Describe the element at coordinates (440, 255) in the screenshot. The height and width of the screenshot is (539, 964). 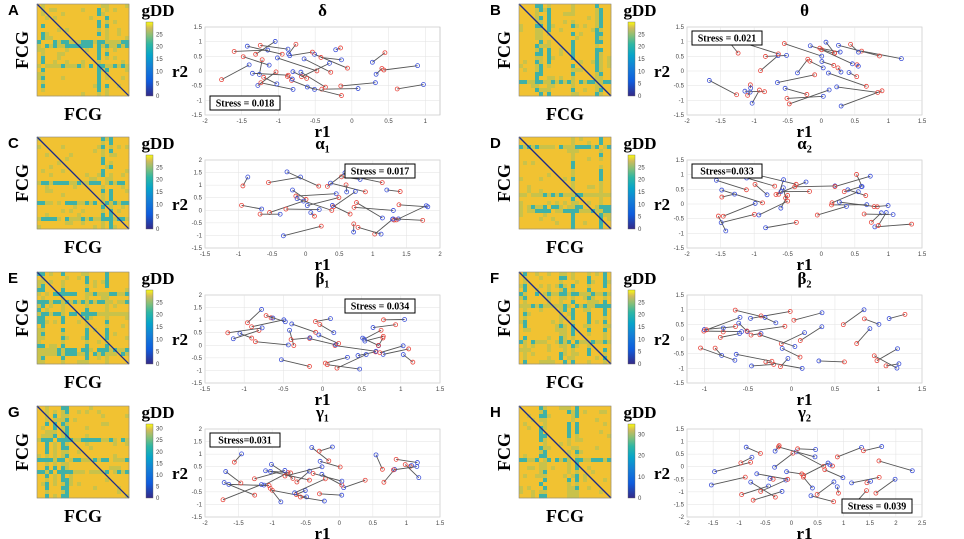
I see `x-tick-label: 2` at that location.